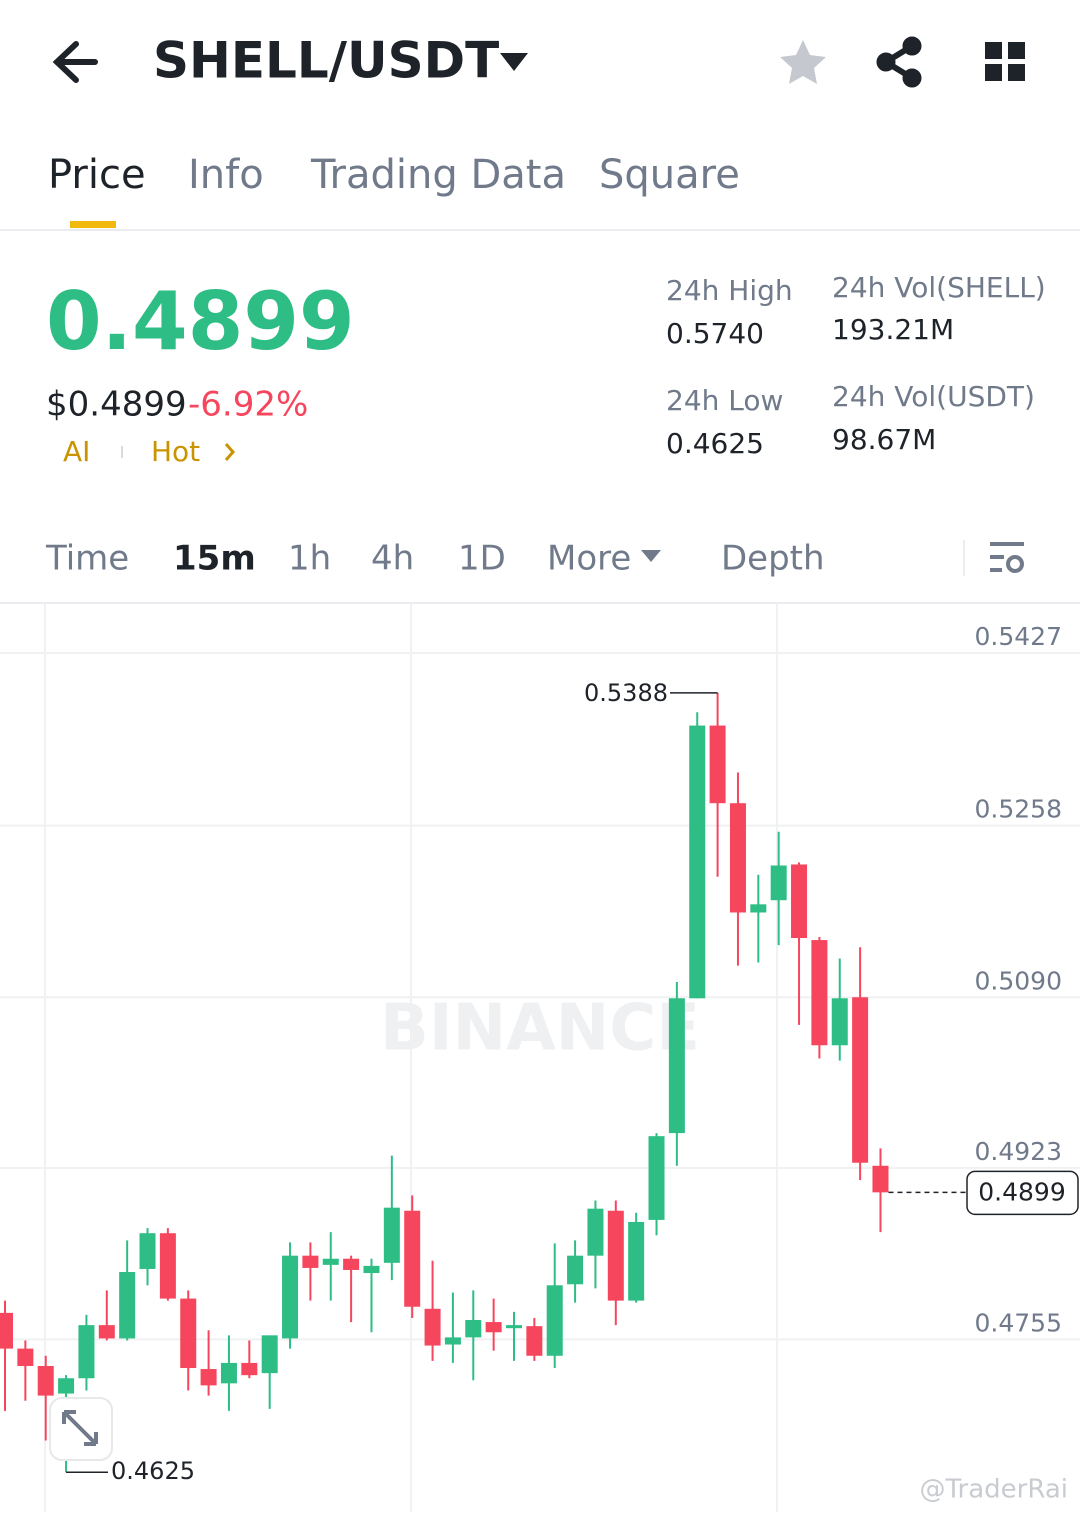  I want to click on stat-label: 24h Vol(USDT), so click(933, 396).